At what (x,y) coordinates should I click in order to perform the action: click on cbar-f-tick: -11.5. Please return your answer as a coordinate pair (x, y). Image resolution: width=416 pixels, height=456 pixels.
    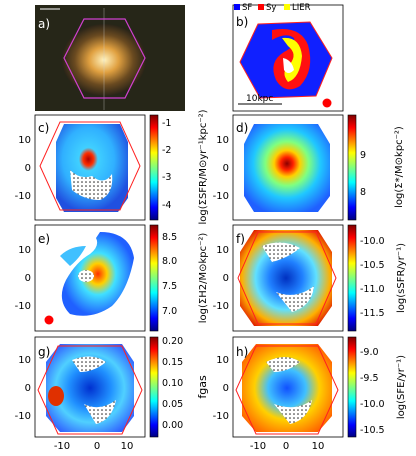
    Looking at the image, I should click on (372, 313).